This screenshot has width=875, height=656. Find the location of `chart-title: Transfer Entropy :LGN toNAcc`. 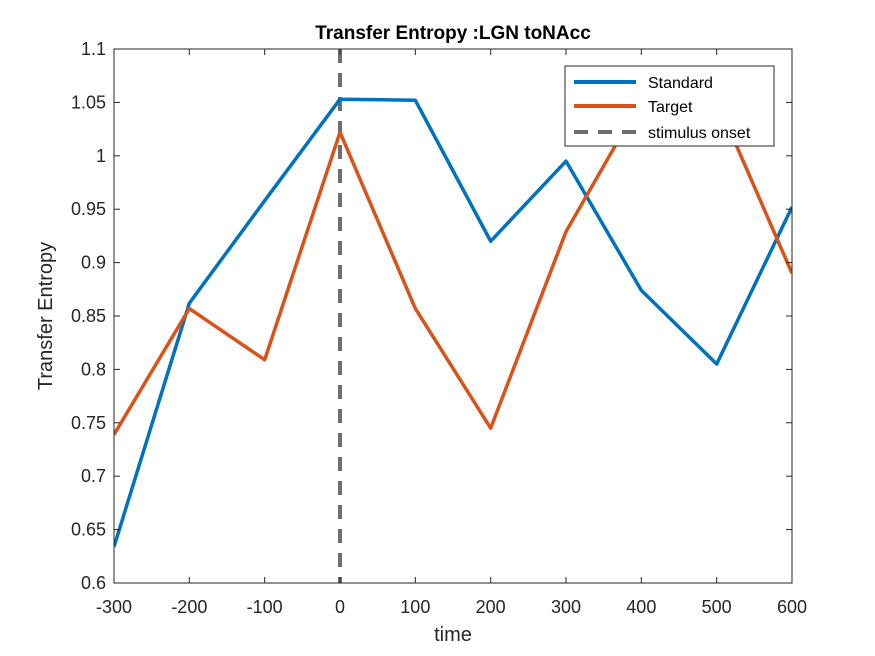

chart-title: Transfer Entropy :LGN toNAcc is located at coordinates (453, 33).